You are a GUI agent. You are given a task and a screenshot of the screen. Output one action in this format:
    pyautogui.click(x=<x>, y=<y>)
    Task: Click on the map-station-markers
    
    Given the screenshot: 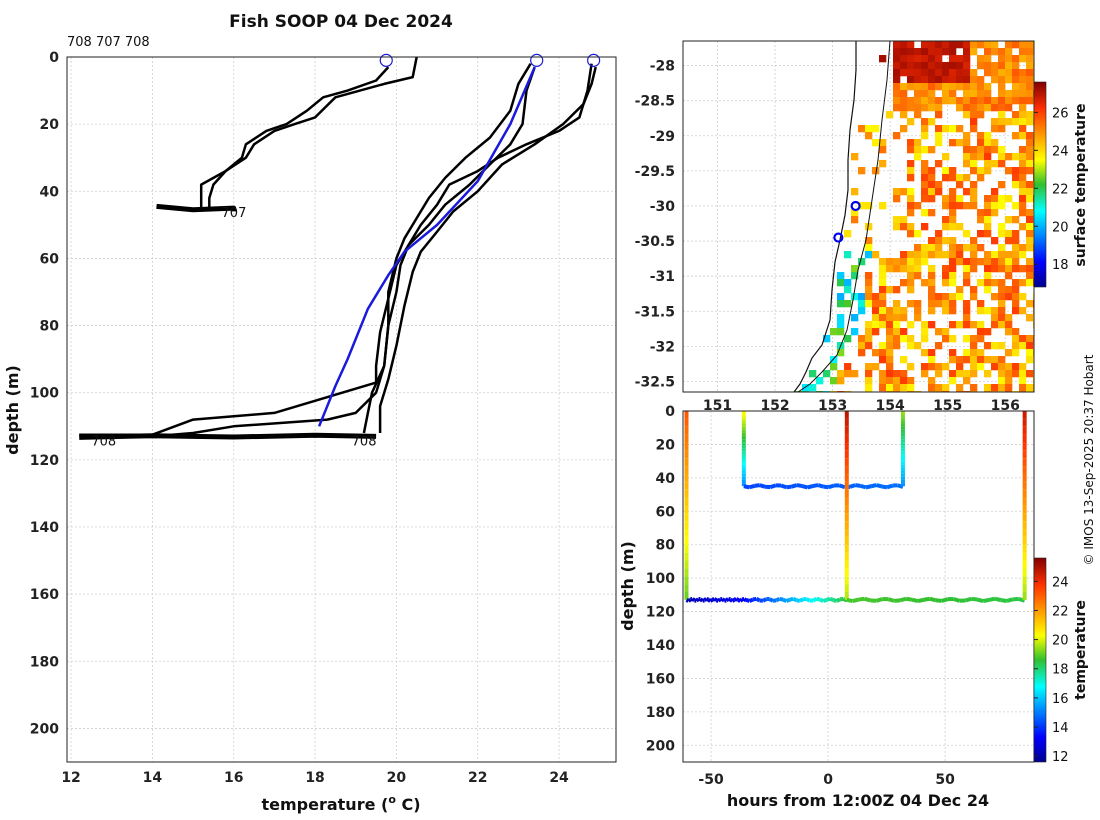 What is the action you would take?
    pyautogui.click(x=847, y=221)
    